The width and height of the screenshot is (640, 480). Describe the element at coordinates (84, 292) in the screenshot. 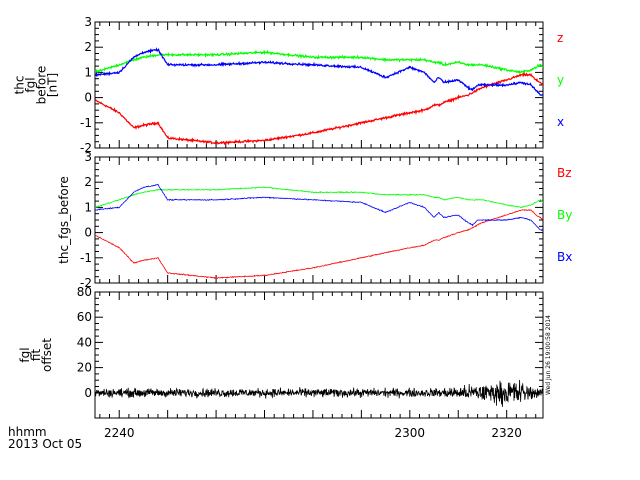

I see `y-tick-label: 80` at that location.